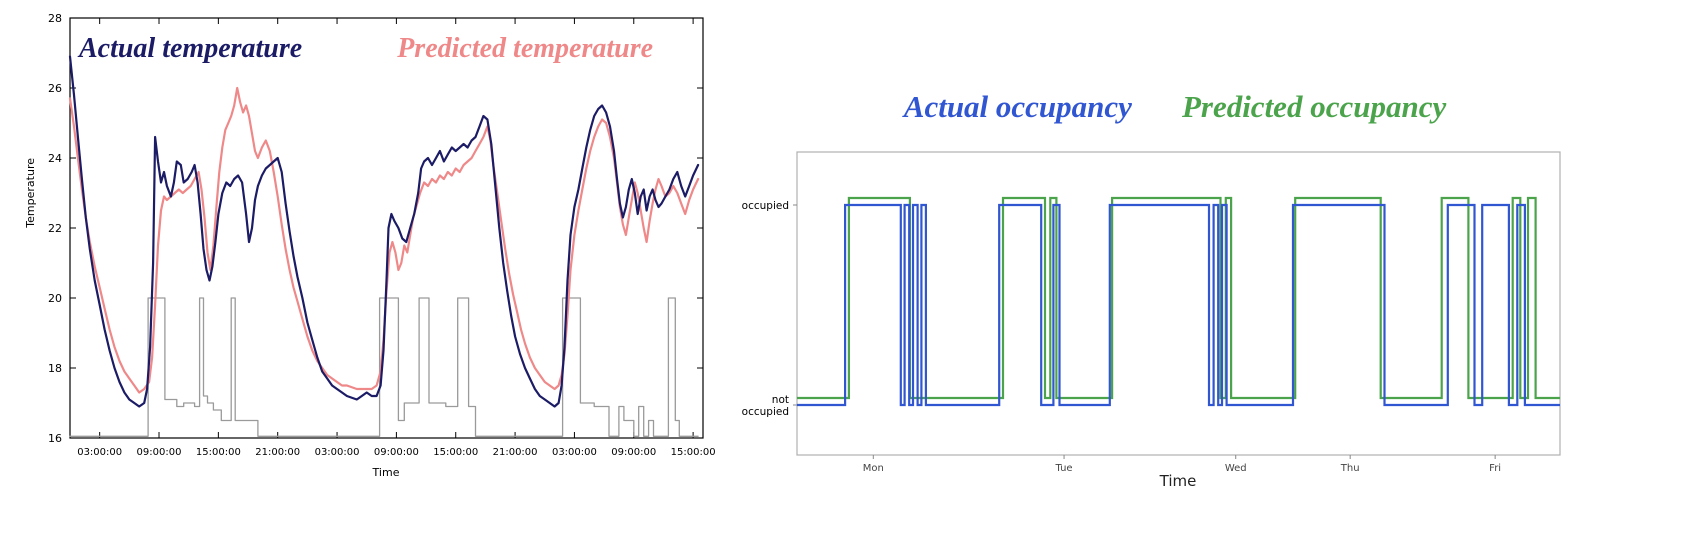 Image resolution: width=1697 pixels, height=553 pixels. Describe the element at coordinates (525, 48) in the screenshot. I see `temperature-legend-predicted: Predicted temperature` at that location.